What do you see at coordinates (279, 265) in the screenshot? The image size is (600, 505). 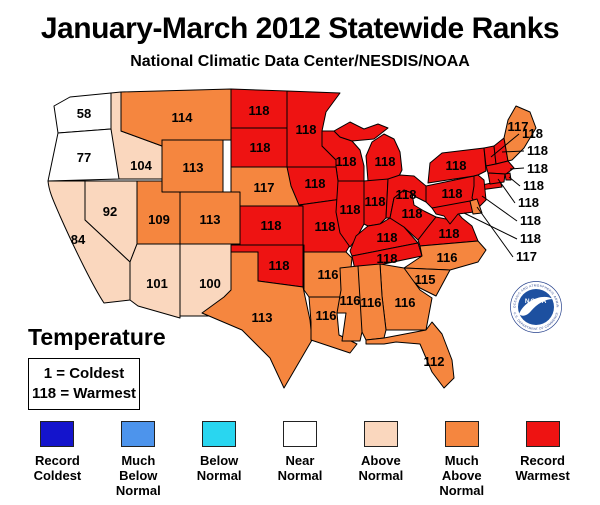 I see `rank-label-ok: 118` at bounding box center [279, 265].